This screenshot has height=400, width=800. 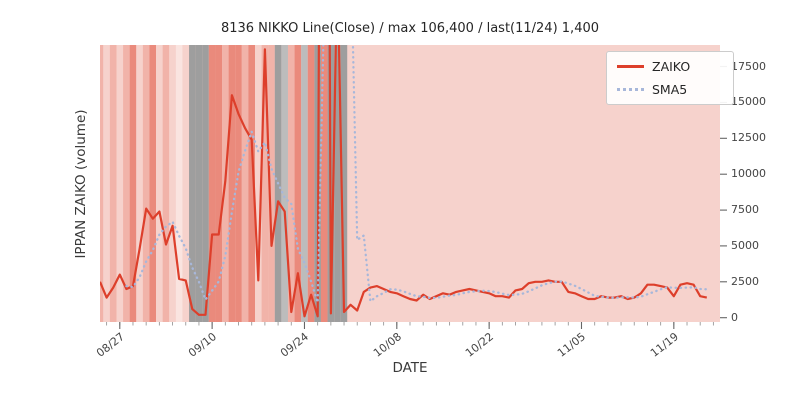 I want to click on sma5-line-sample, so click(x=630, y=89).